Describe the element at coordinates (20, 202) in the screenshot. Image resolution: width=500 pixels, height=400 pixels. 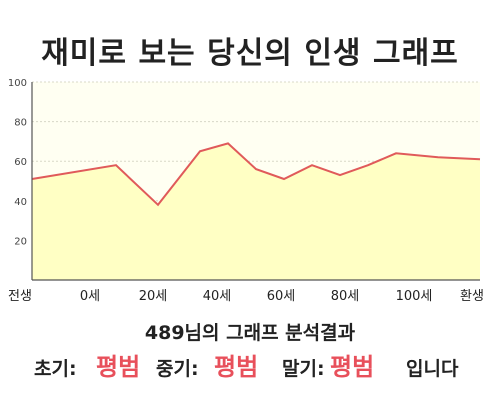
I see `y-tick-label: 40` at that location.